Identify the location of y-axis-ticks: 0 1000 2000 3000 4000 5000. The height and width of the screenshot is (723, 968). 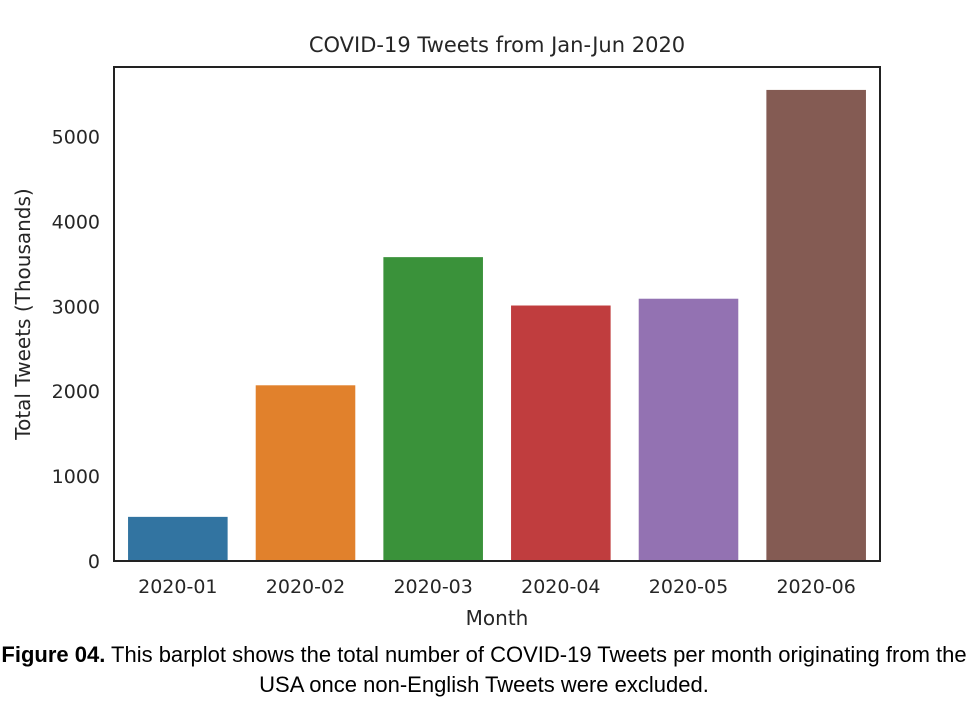
(76, 350).